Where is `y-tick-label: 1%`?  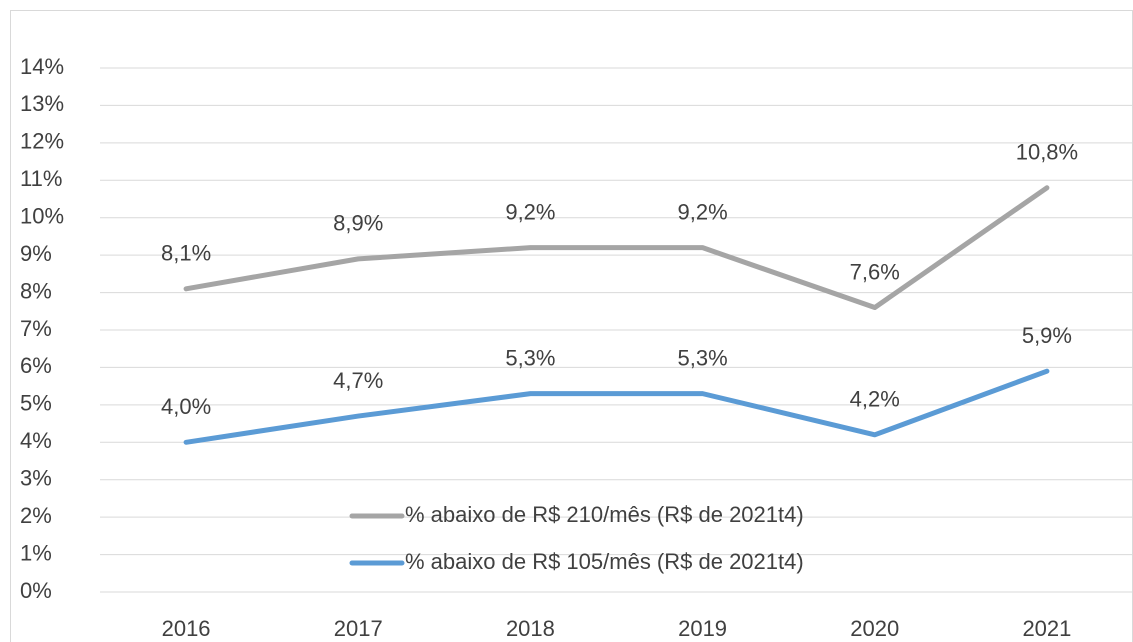
y-tick-label: 1% is located at coordinates (36, 552).